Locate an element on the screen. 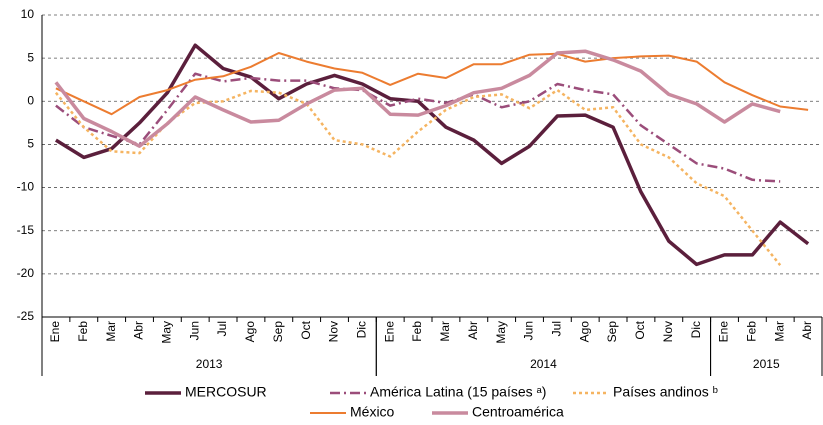 Image resolution: width=823 pixels, height=425 pixels. y-tick-label: -20 is located at coordinates (26, 273).